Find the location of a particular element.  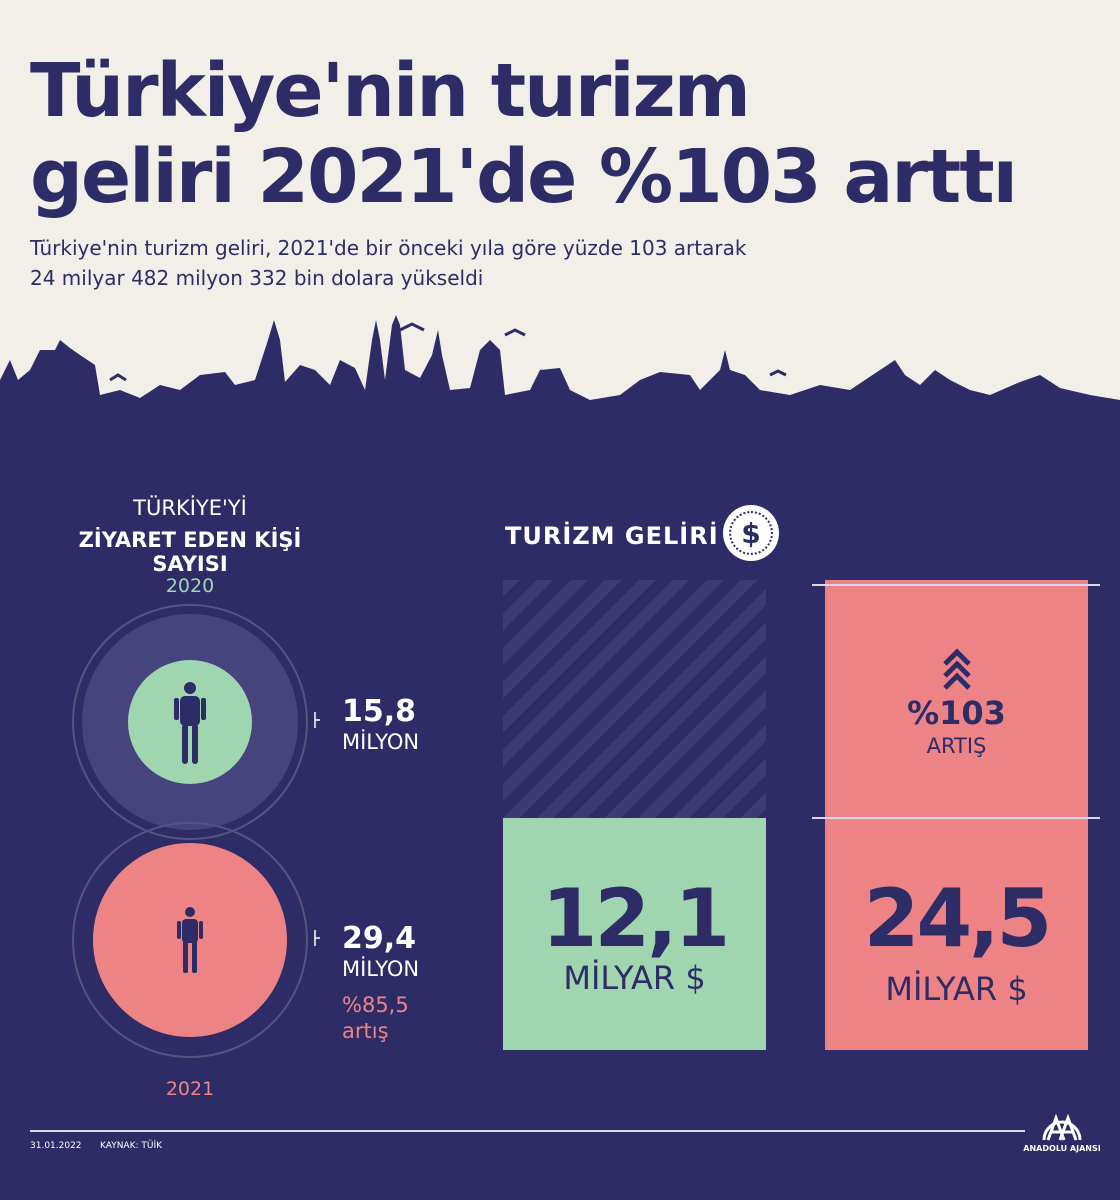

footer-source: KAYNAK: TÜİK is located at coordinates (131, 1146).